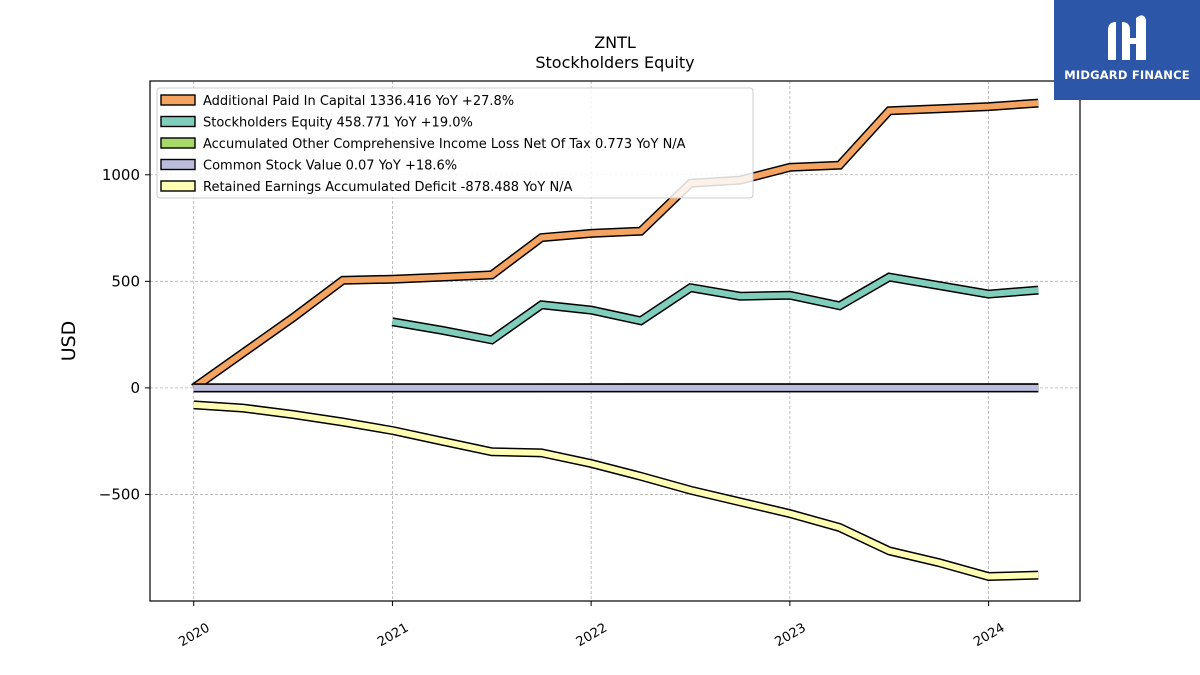 The image size is (1200, 675). Describe the element at coordinates (791, 636) in the screenshot. I see `x-tick-label: 2023` at that location.